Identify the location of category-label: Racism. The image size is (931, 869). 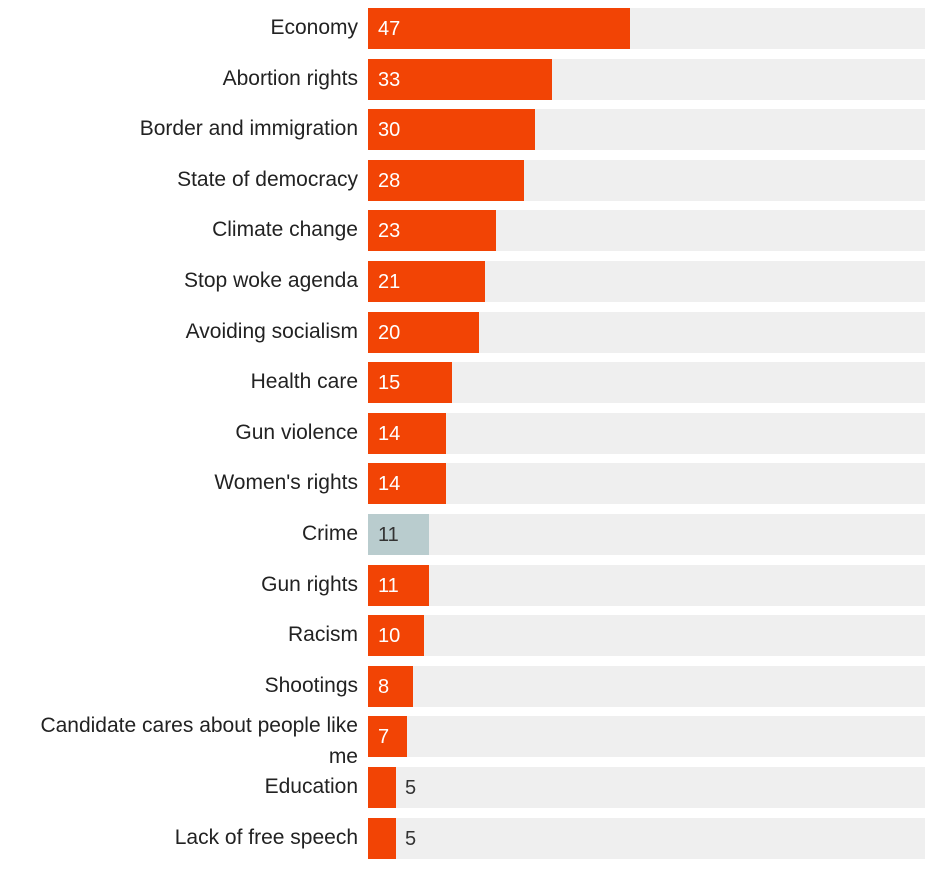
(322, 634).